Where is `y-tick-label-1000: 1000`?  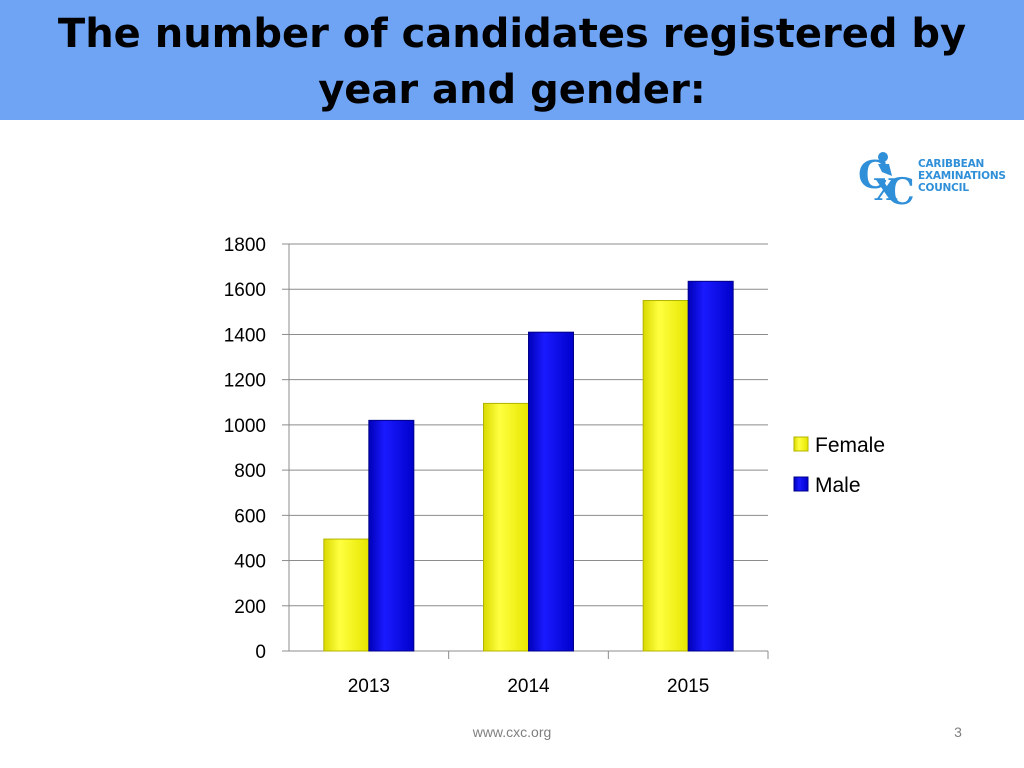 y-tick-label-1000: 1000 is located at coordinates (245, 426).